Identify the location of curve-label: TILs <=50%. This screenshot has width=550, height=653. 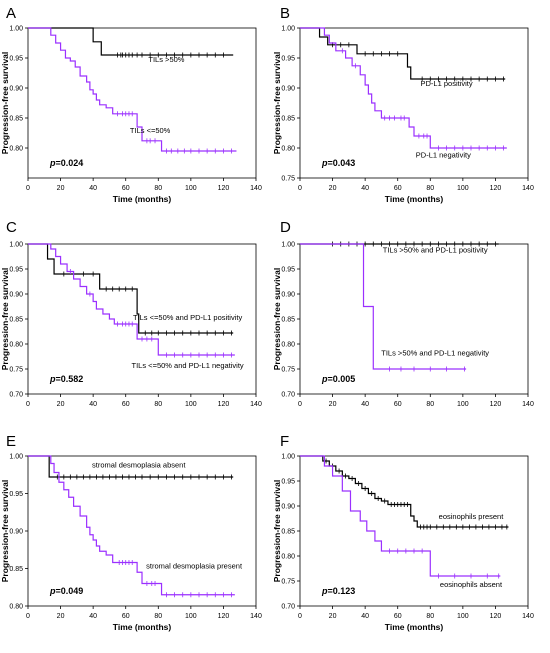
(150, 130).